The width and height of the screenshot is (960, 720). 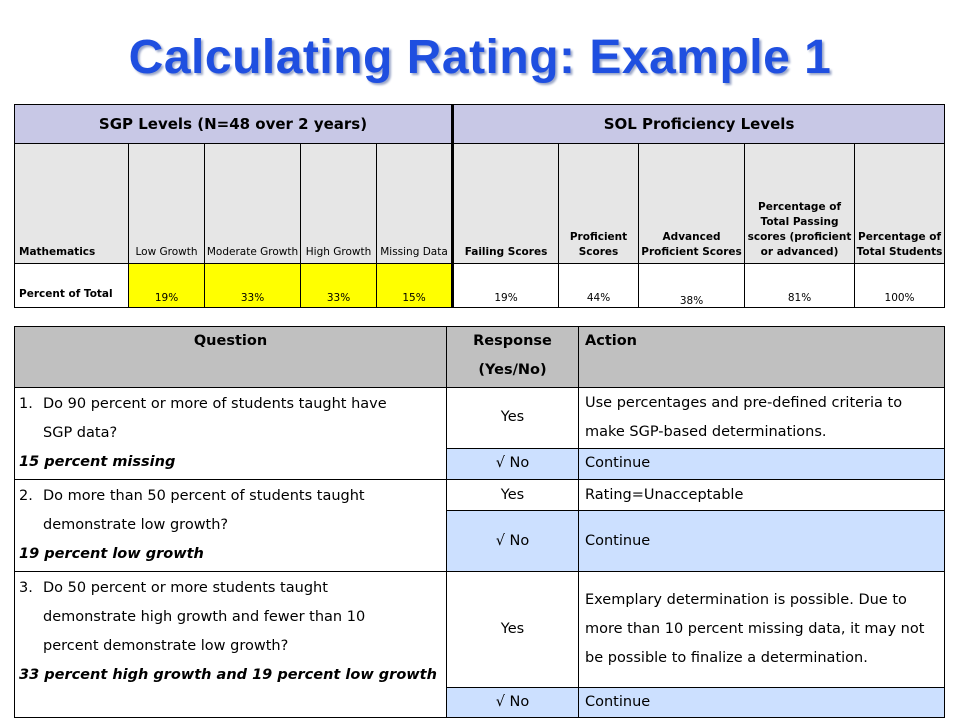 I want to click on missing-data-value: 15%, so click(x=414, y=285).